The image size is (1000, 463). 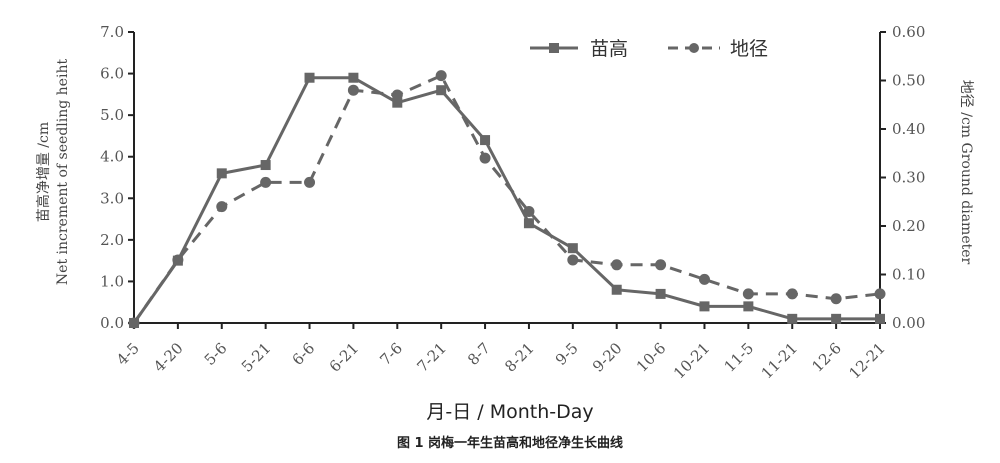 I want to click on right-y-tick-label: 0.30, so click(x=908, y=178).